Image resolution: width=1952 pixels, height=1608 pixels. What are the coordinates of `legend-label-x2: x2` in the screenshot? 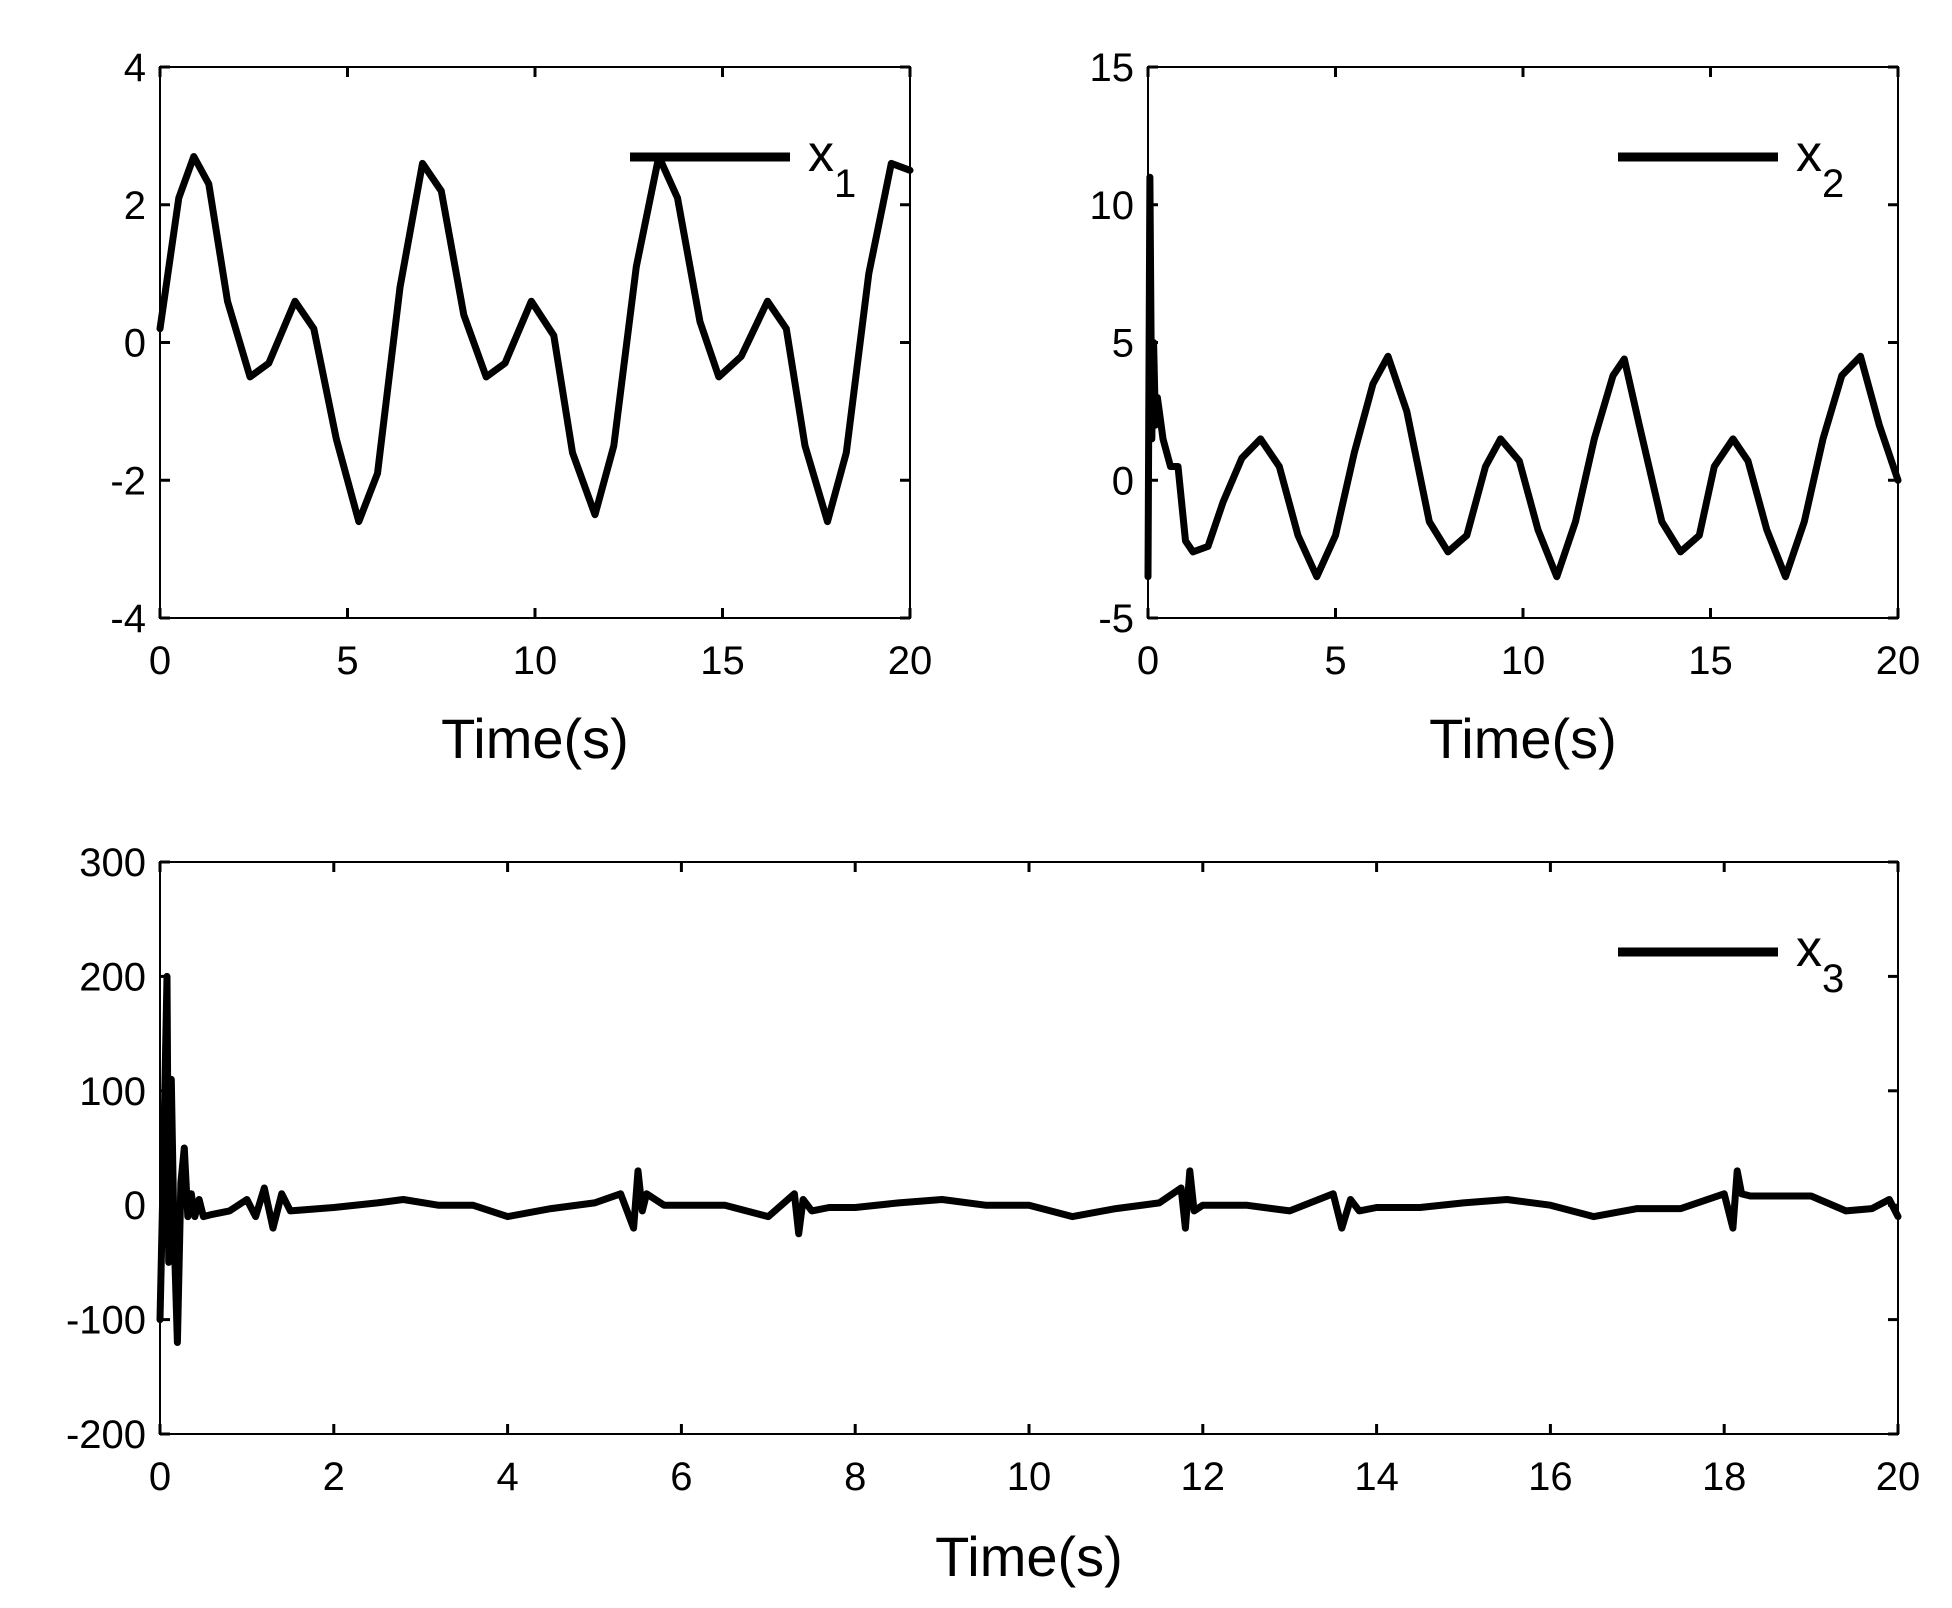 It's located at (1820, 165).